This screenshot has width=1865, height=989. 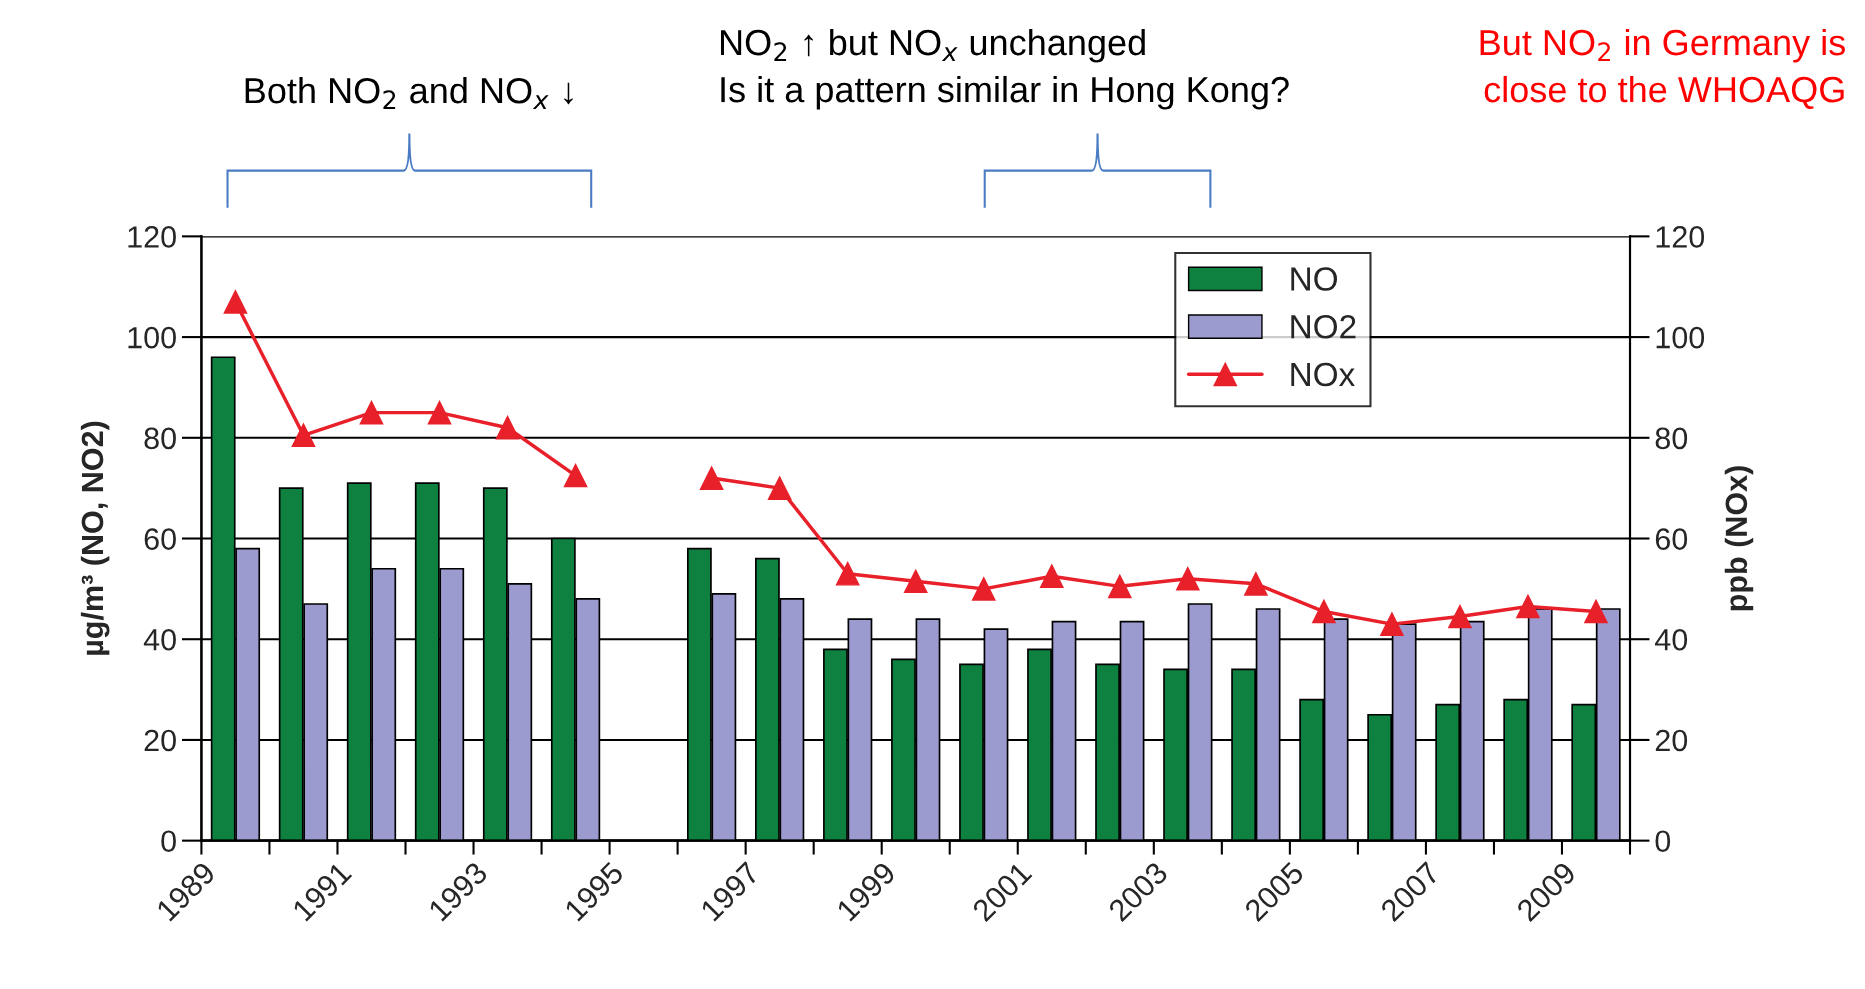 What do you see at coordinates (1662, 68) in the screenshot?
I see `text: But NO$_{2}$ in Germany is close to the WHOAQG` at bounding box center [1662, 68].